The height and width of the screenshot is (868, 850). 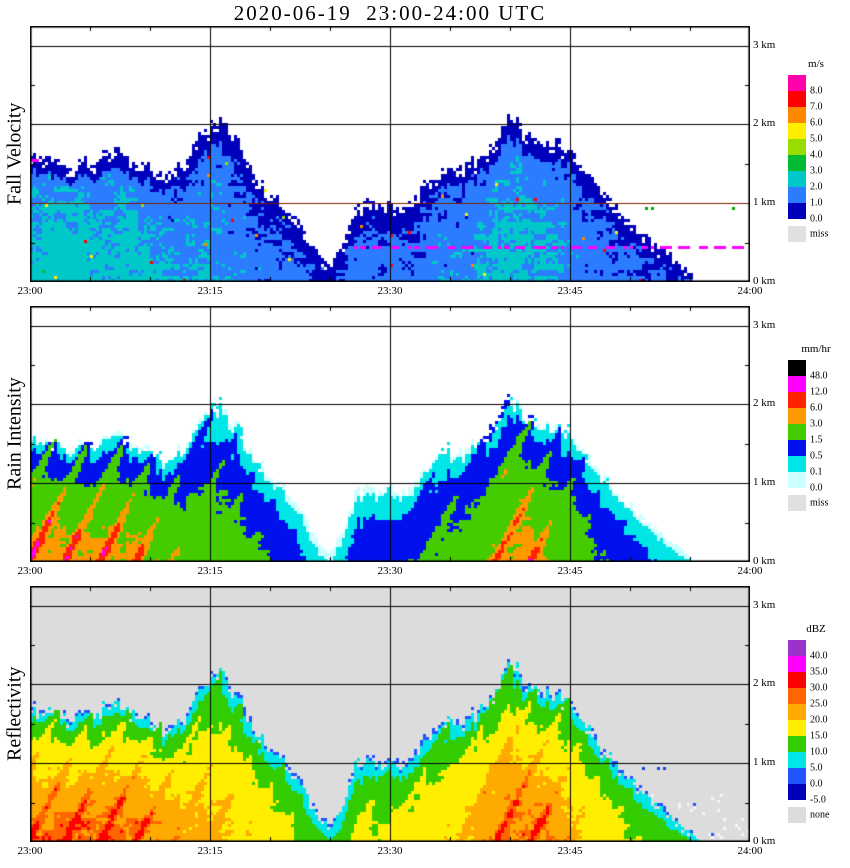 I want to click on colorbar-unit-label: dBZ, so click(x=816, y=629).